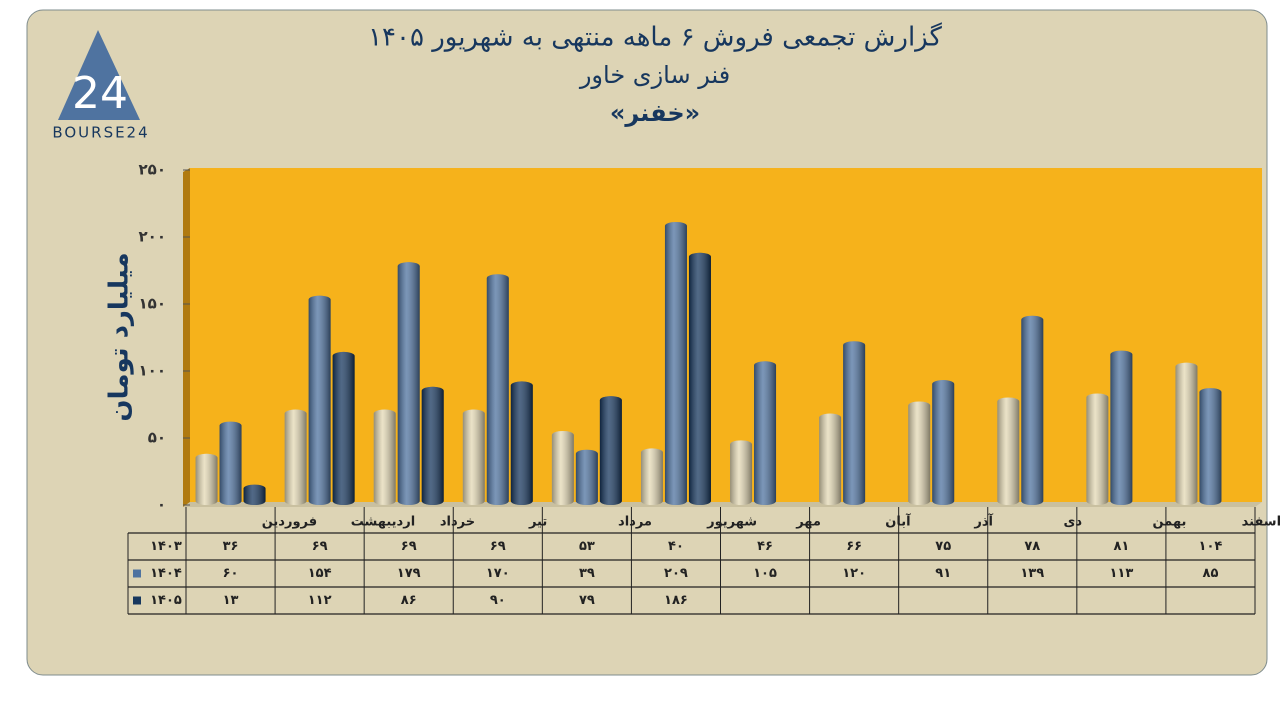 The height and width of the screenshot is (724, 1280). What do you see at coordinates (676, 546) in the screenshot?
I see `table-cell: ۴۰` at bounding box center [676, 546].